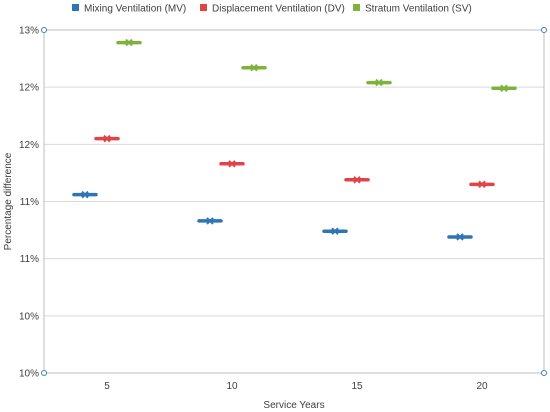 The width and height of the screenshot is (550, 412). I want to click on legend-label: Mixing Ventilation (MV), so click(135, 9).